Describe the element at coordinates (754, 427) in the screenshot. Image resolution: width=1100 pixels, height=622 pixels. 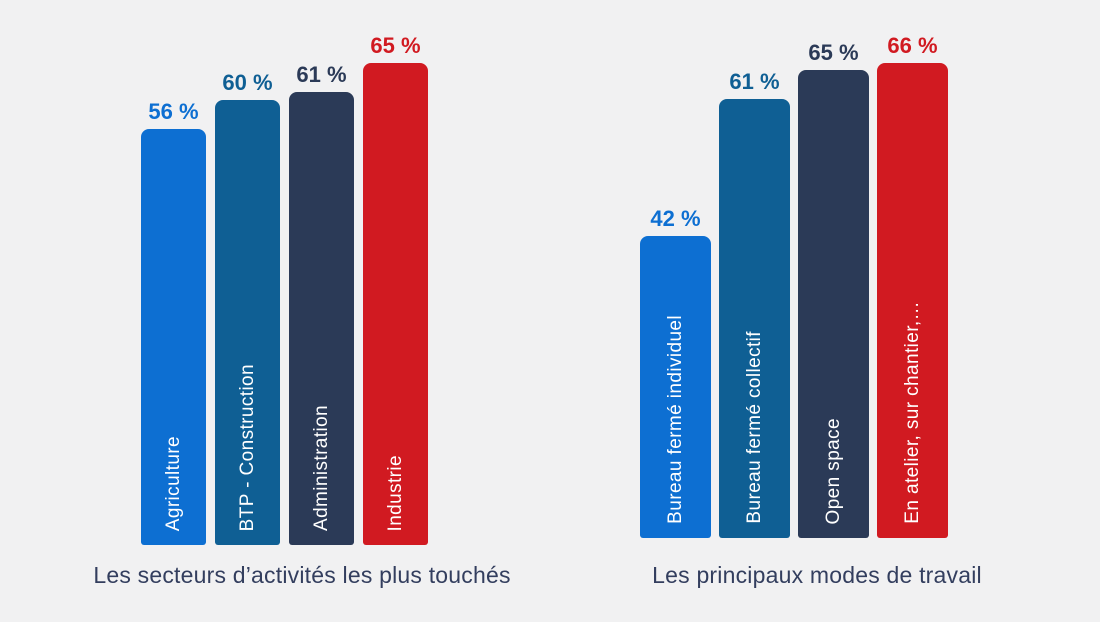
I see `bar-category-label: Bureau fermé collectif` at that location.